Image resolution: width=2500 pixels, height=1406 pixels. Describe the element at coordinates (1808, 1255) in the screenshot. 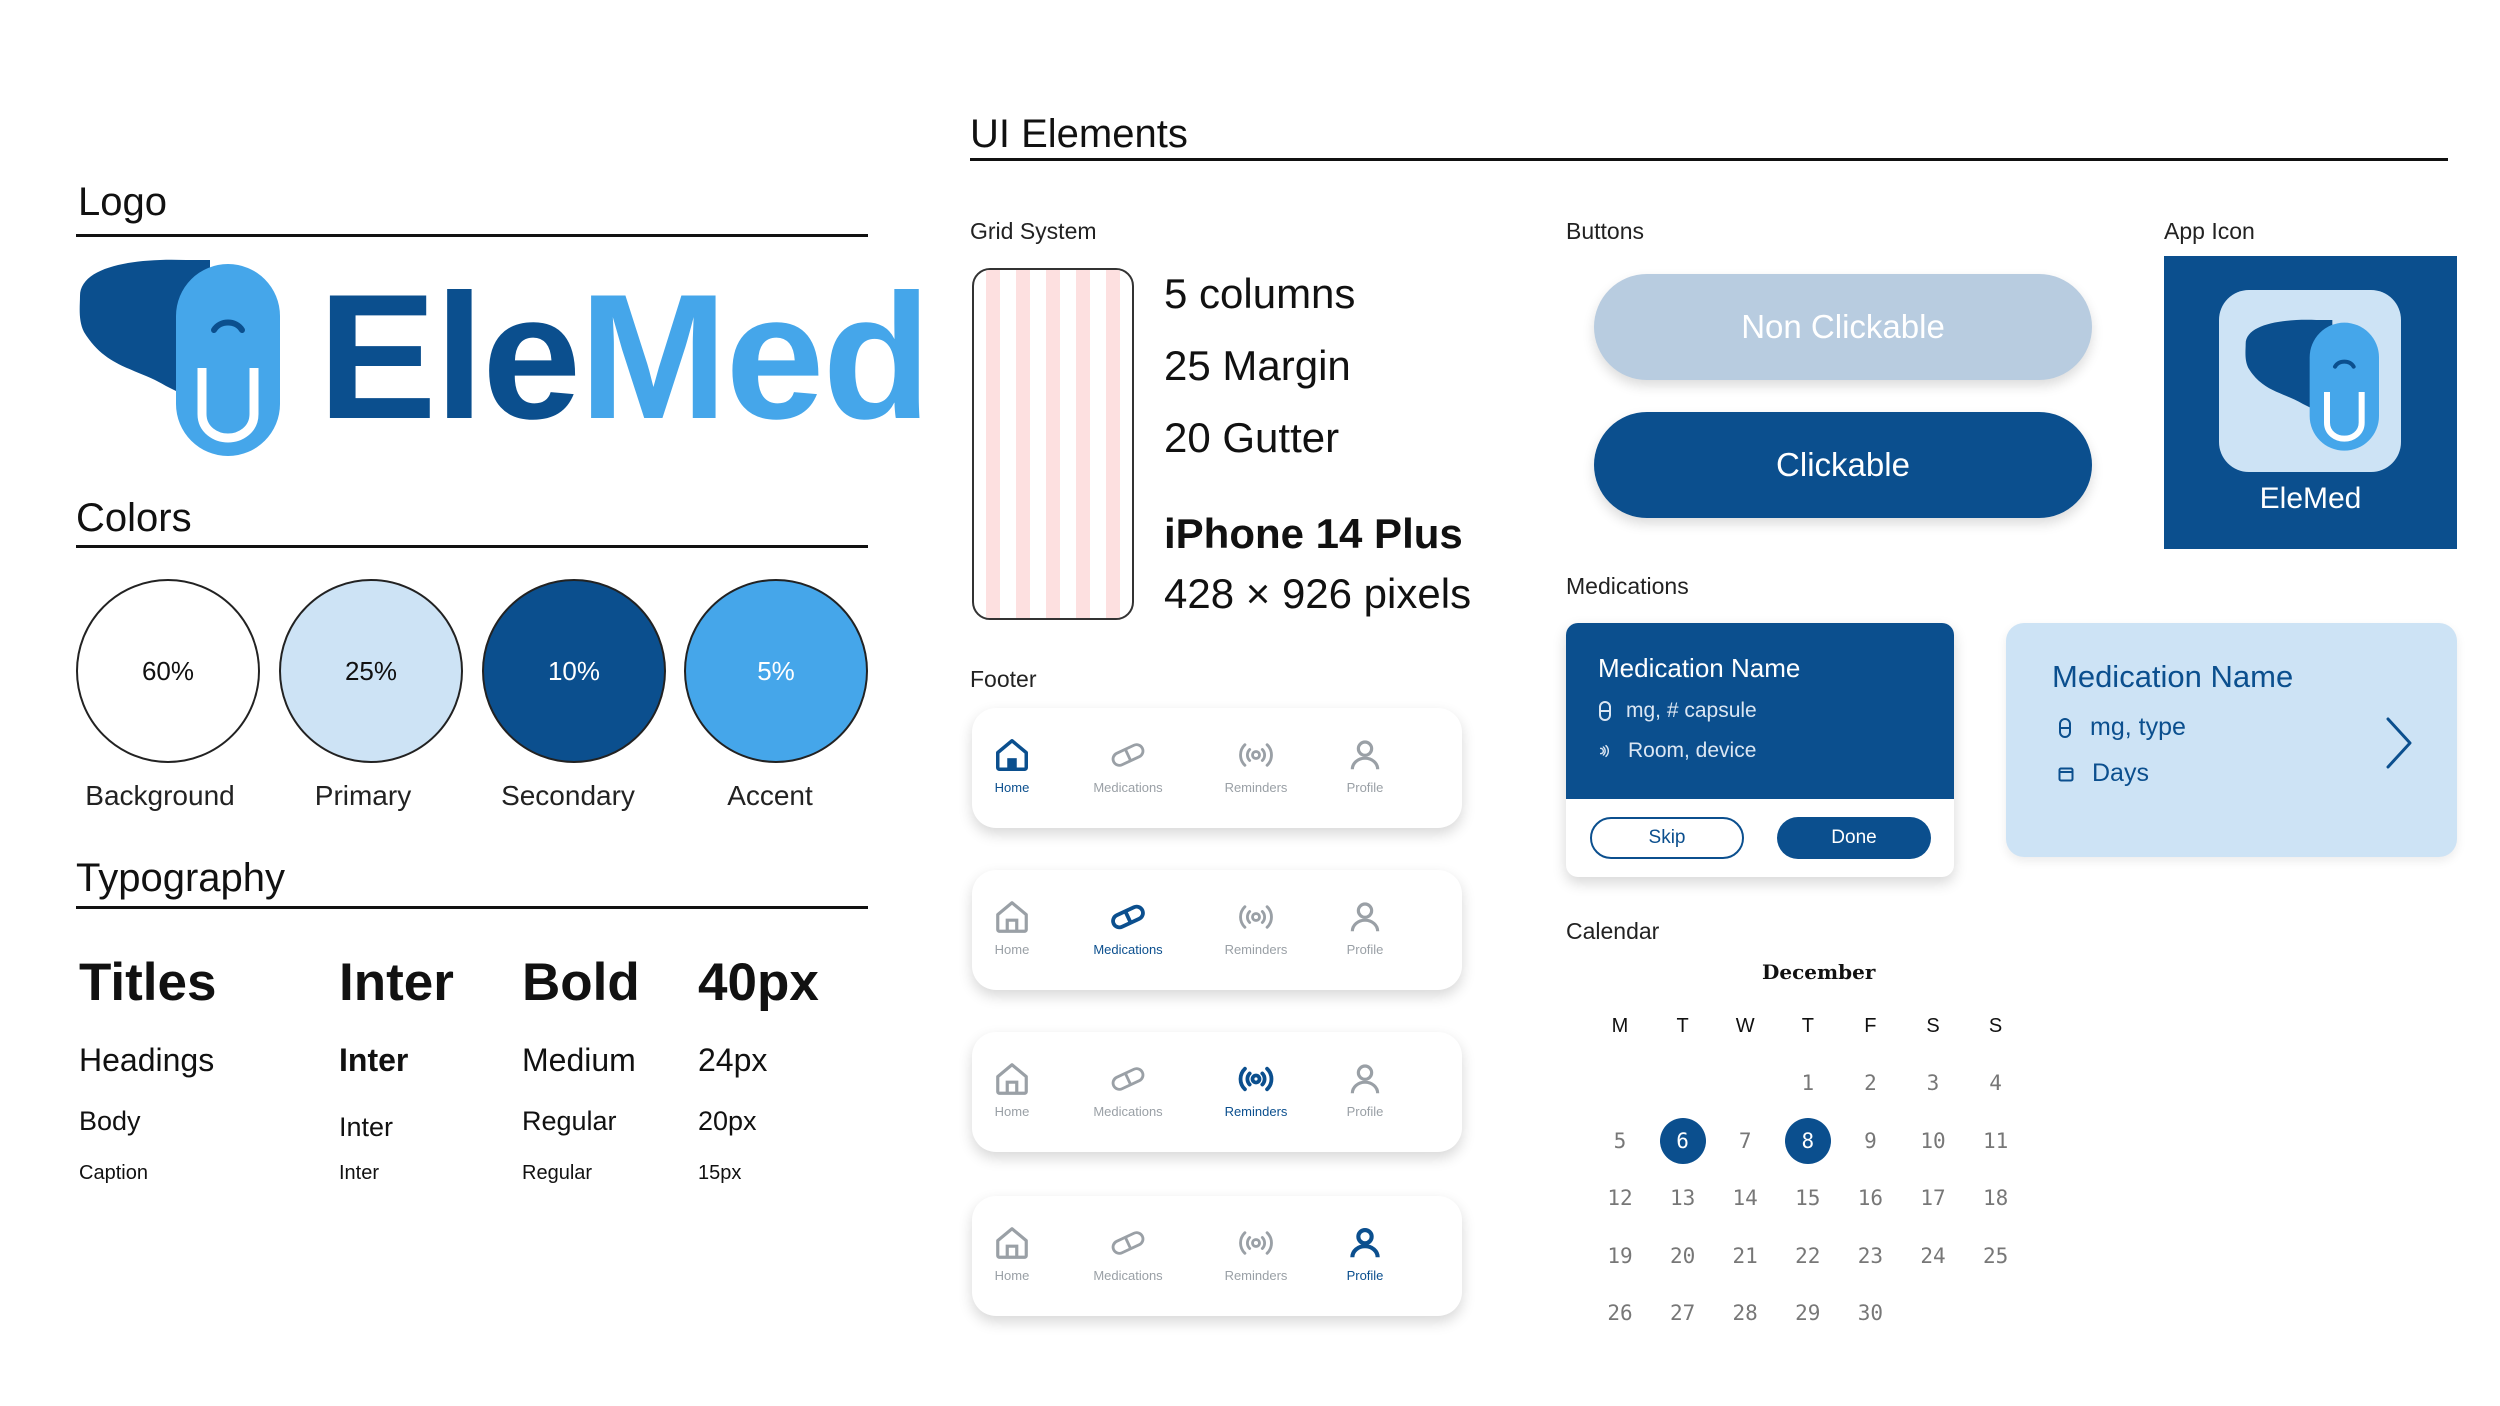

I see `calendar-day: 22` at that location.